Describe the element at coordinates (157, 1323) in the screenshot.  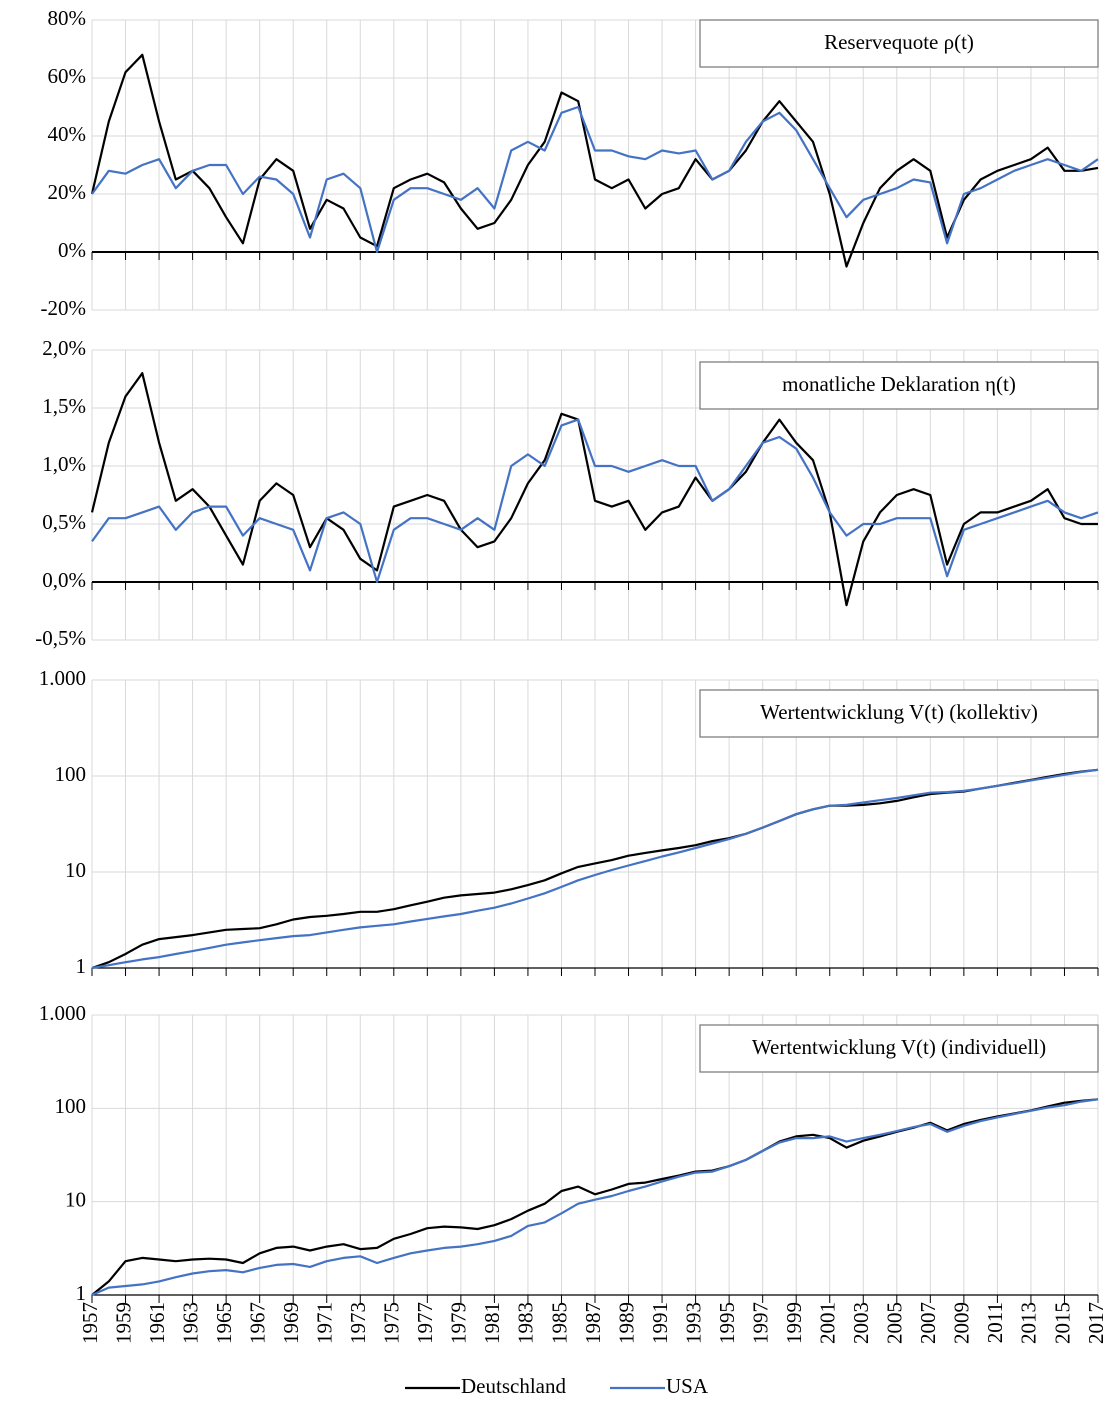
I see `x-tick-label: 1961` at that location.